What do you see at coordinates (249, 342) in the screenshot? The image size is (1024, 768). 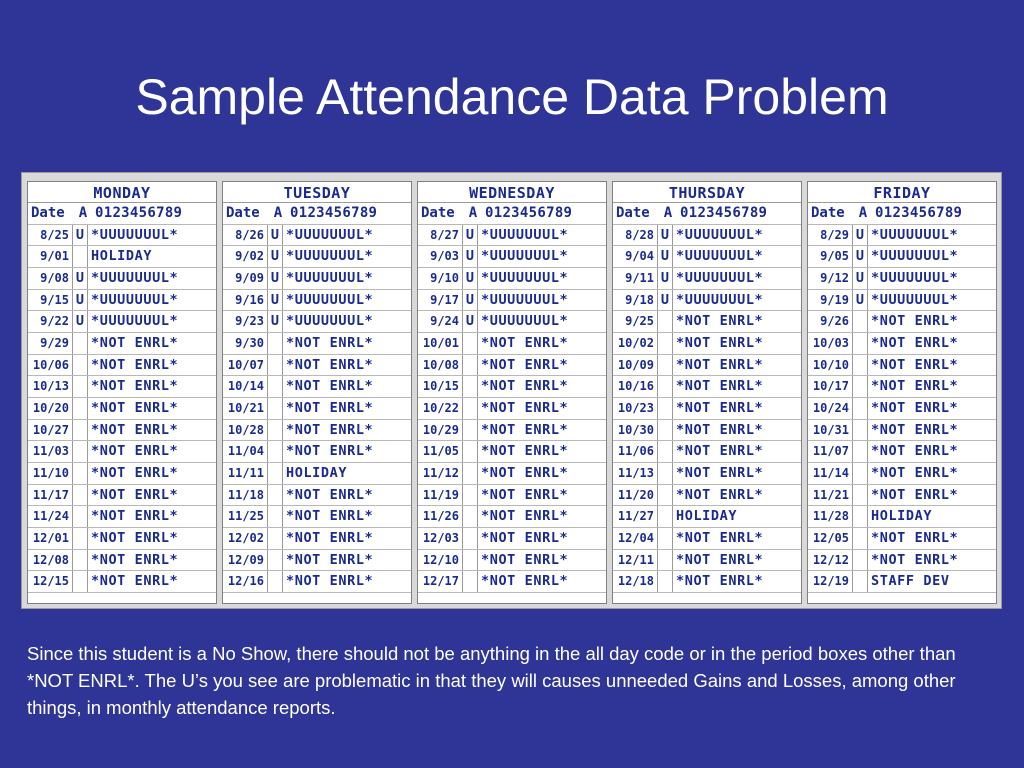 I see `date-cell: 9/30` at bounding box center [249, 342].